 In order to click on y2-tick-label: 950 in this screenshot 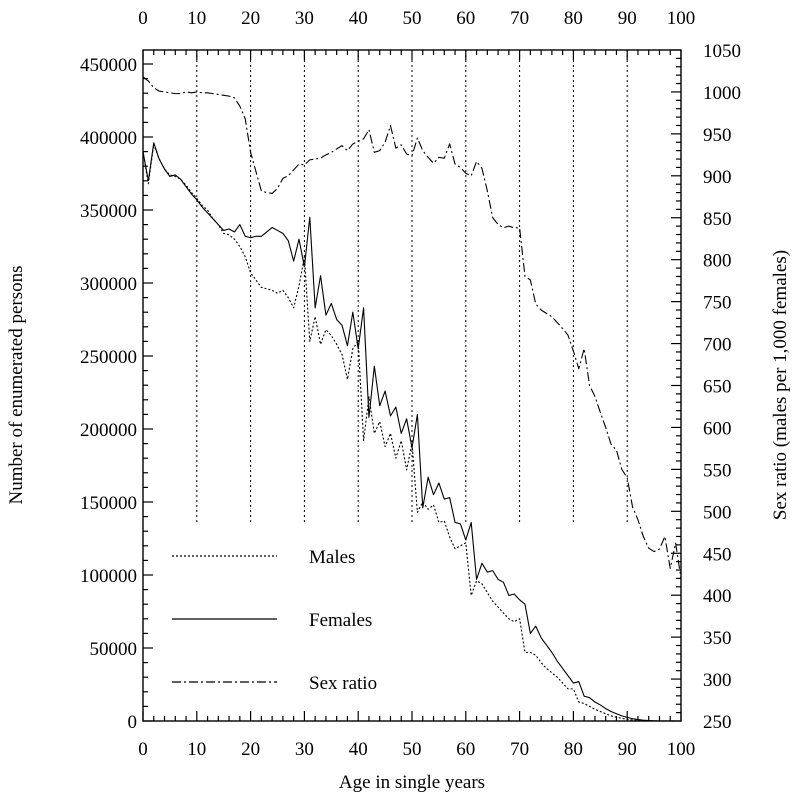, I will do `click(717, 135)`.